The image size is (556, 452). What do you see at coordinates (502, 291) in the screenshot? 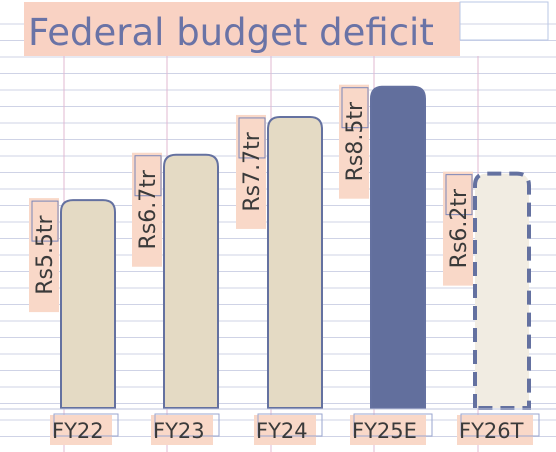
I see `bar-fy26t` at bounding box center [502, 291].